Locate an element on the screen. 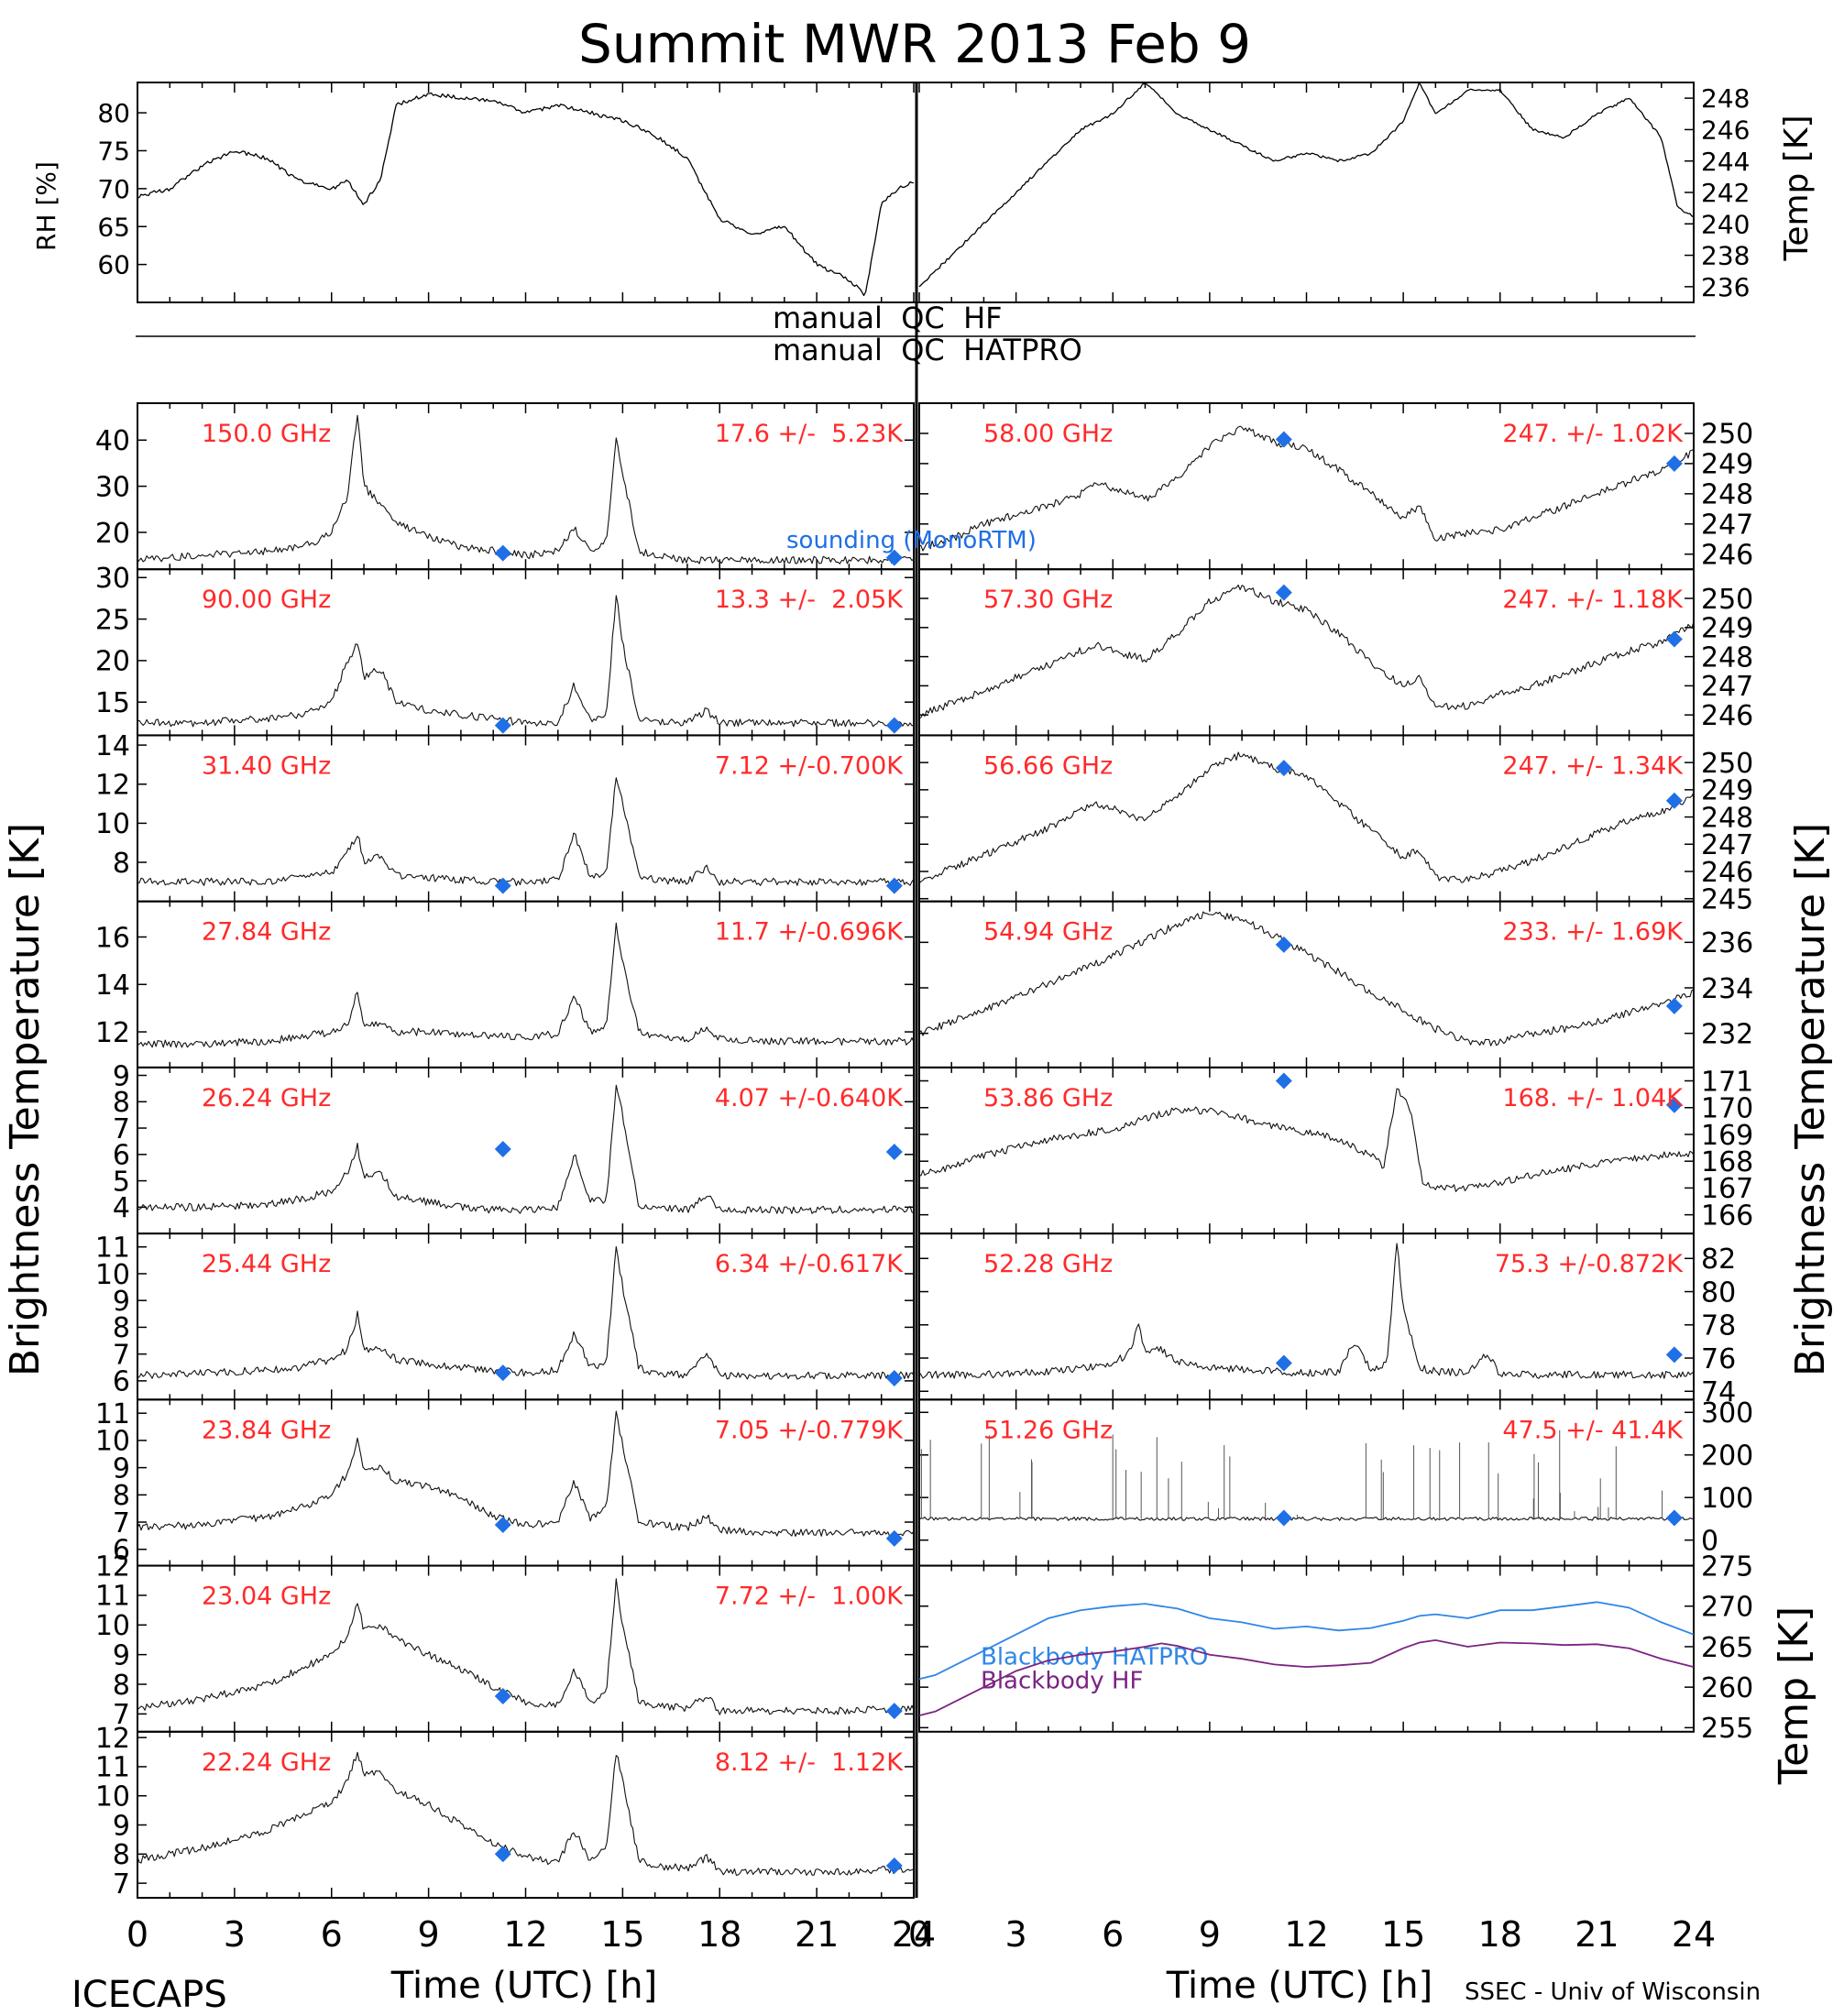 The image size is (1833, 2016). bb-ylabel: Temp [K] is located at coordinates (1794, 1695).